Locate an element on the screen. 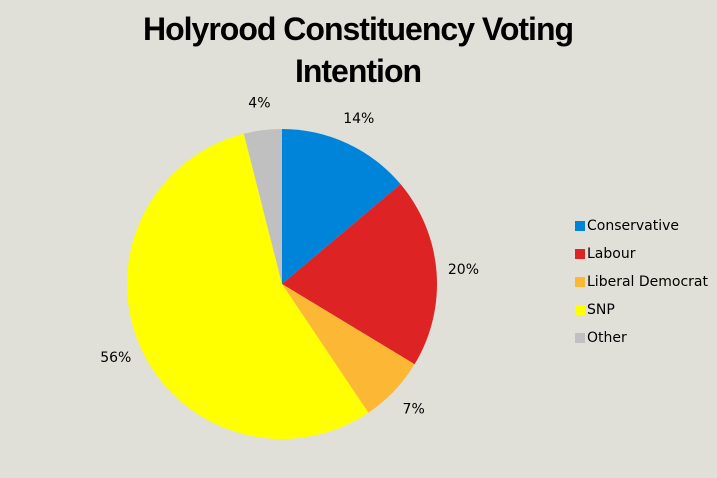  chart-title: Holyrood Constituency Voting Intention is located at coordinates (358, 50).